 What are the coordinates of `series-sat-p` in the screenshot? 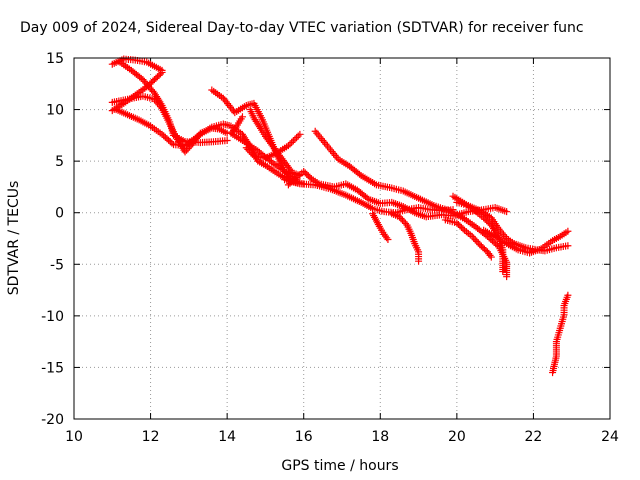 It's located at (478, 234).